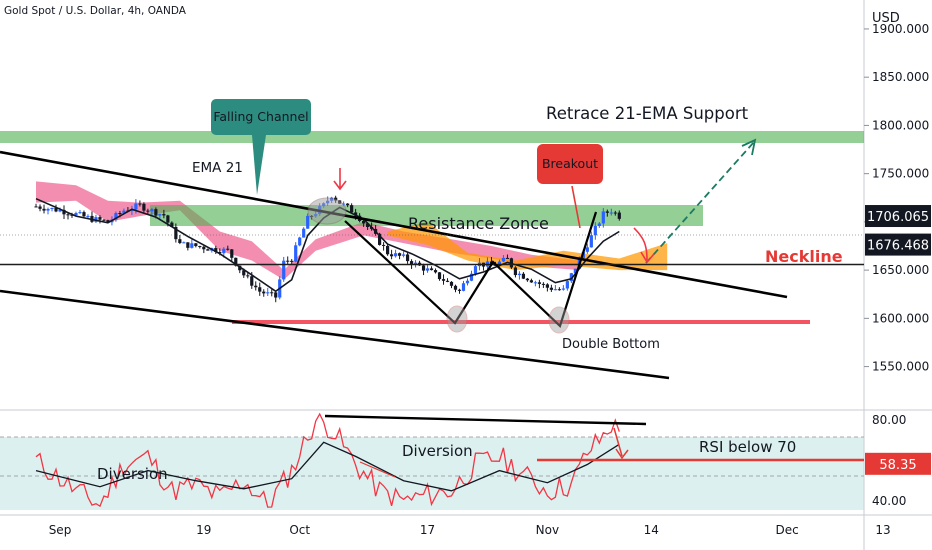  What do you see at coordinates (621, 443) in the screenshot?
I see `rsi-down-arrow` at bounding box center [621, 443].